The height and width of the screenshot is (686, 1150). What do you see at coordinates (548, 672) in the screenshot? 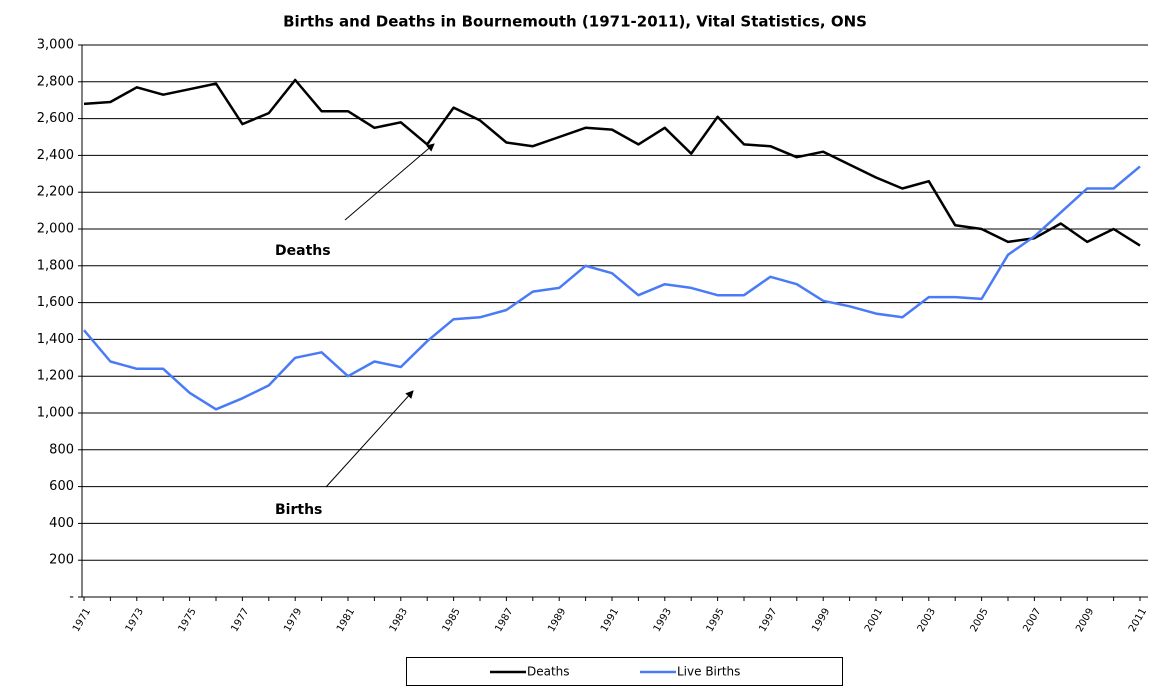
I see `legend-label: Deaths` at bounding box center [548, 672].